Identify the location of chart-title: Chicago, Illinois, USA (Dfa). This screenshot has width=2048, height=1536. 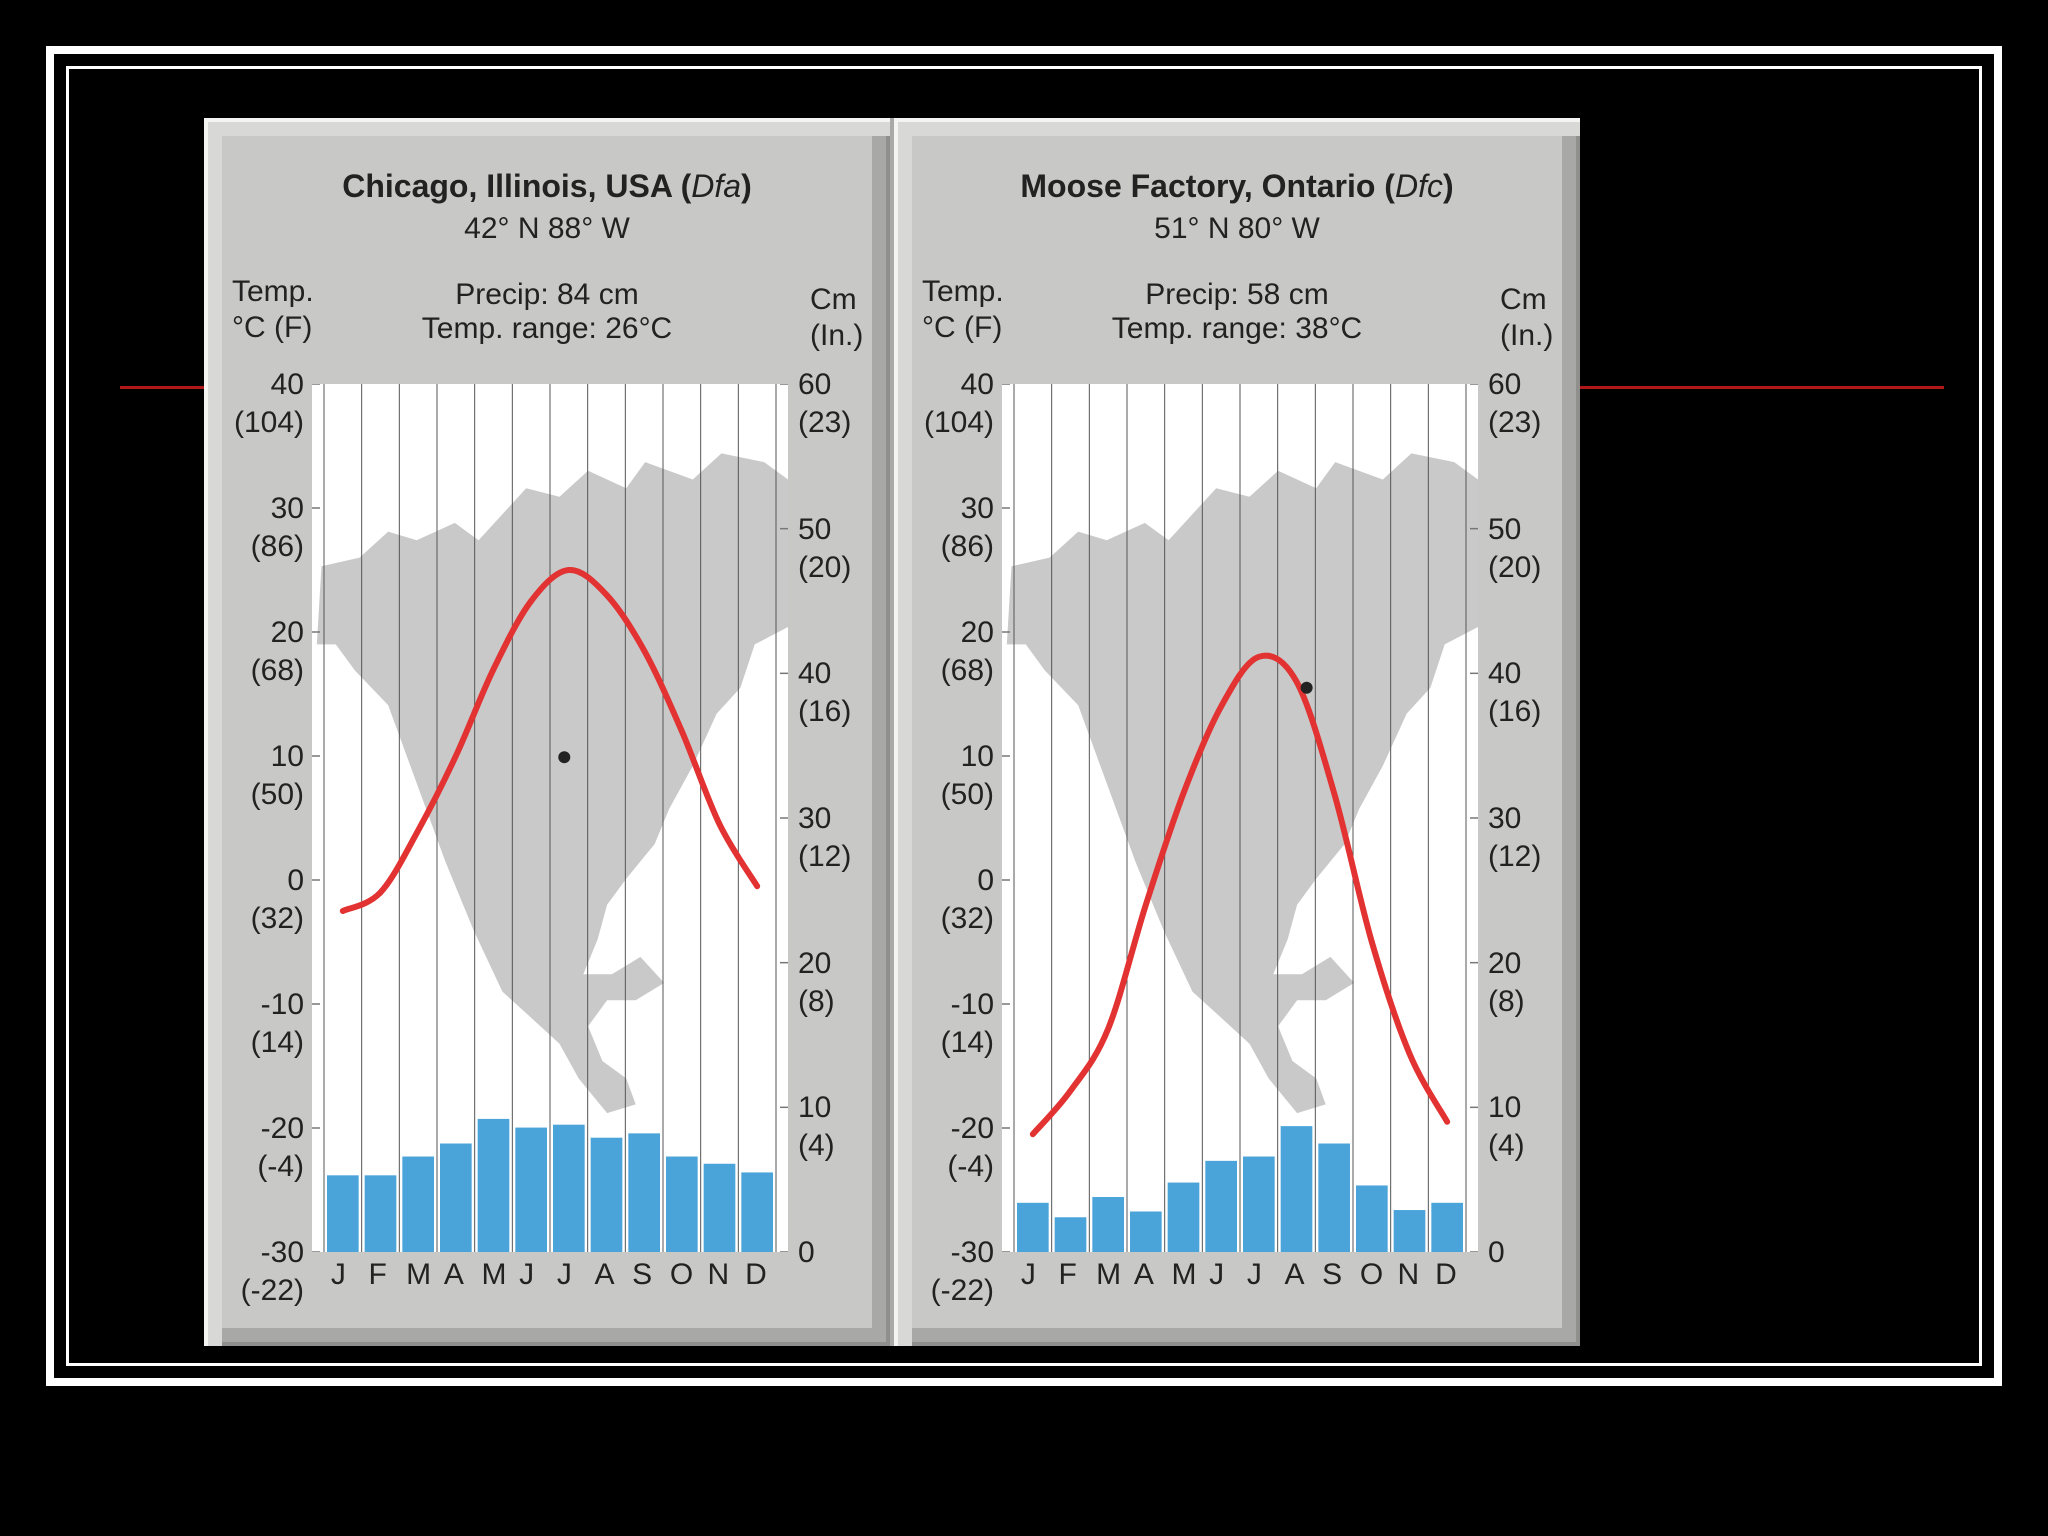
(547, 186).